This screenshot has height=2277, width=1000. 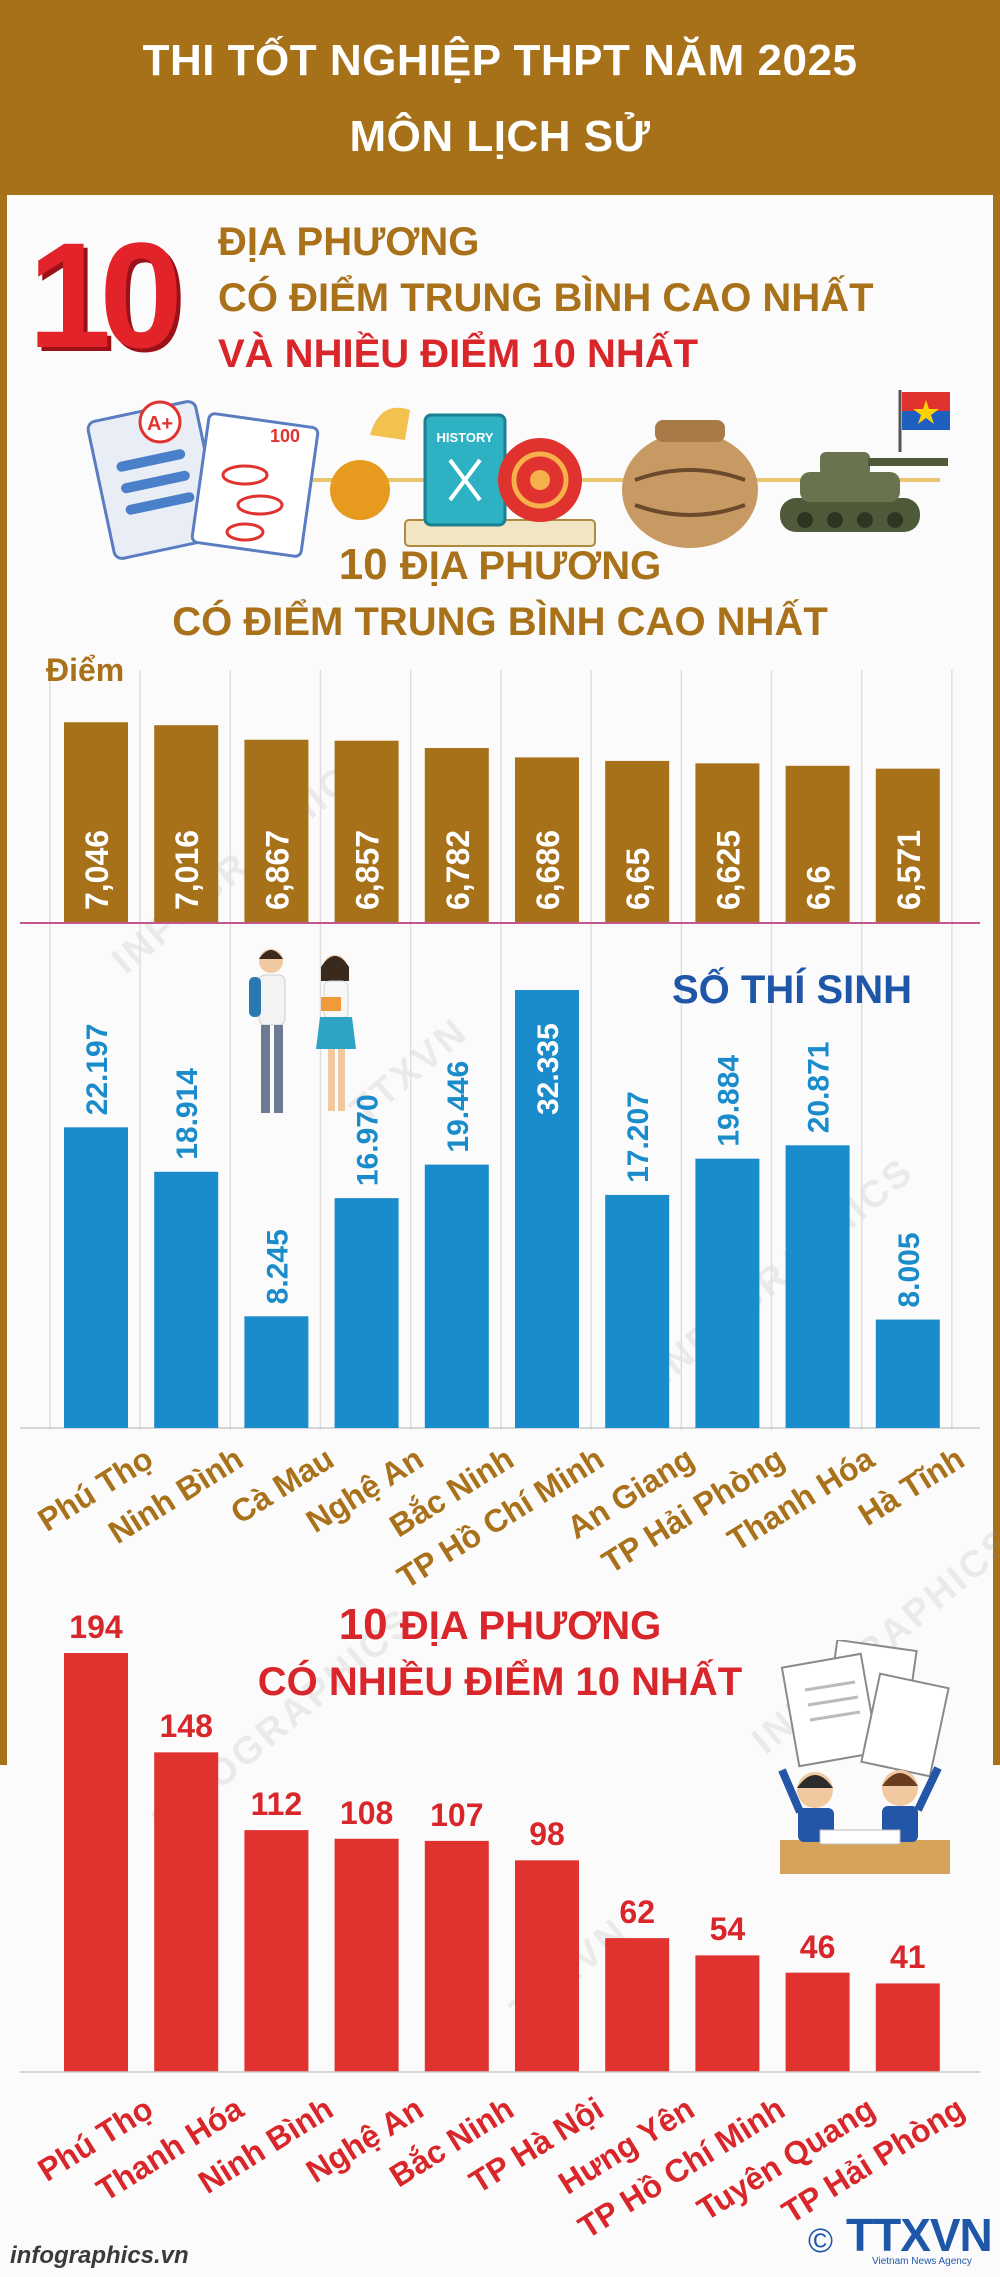 I want to click on source-label: infographics.vn, so click(x=99, y=2255).